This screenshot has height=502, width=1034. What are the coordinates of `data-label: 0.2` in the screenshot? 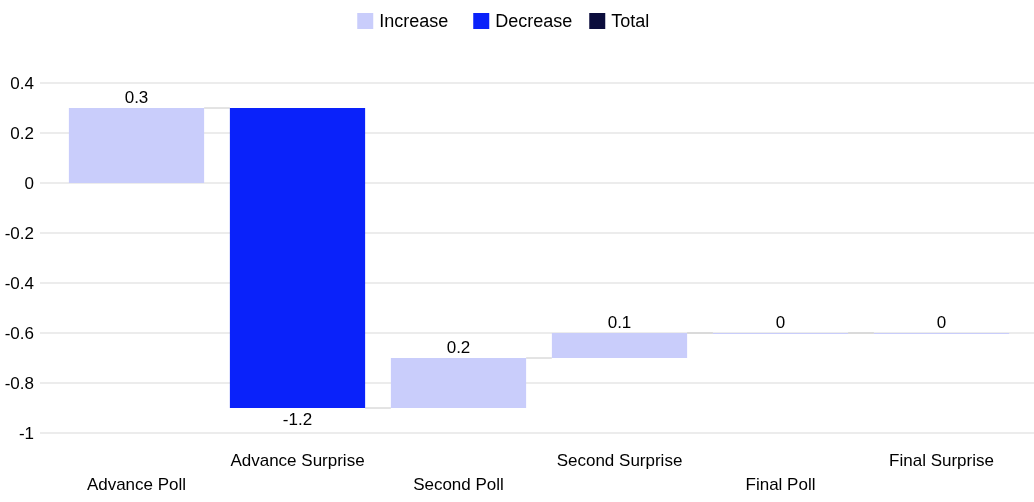 It's located at (458, 347).